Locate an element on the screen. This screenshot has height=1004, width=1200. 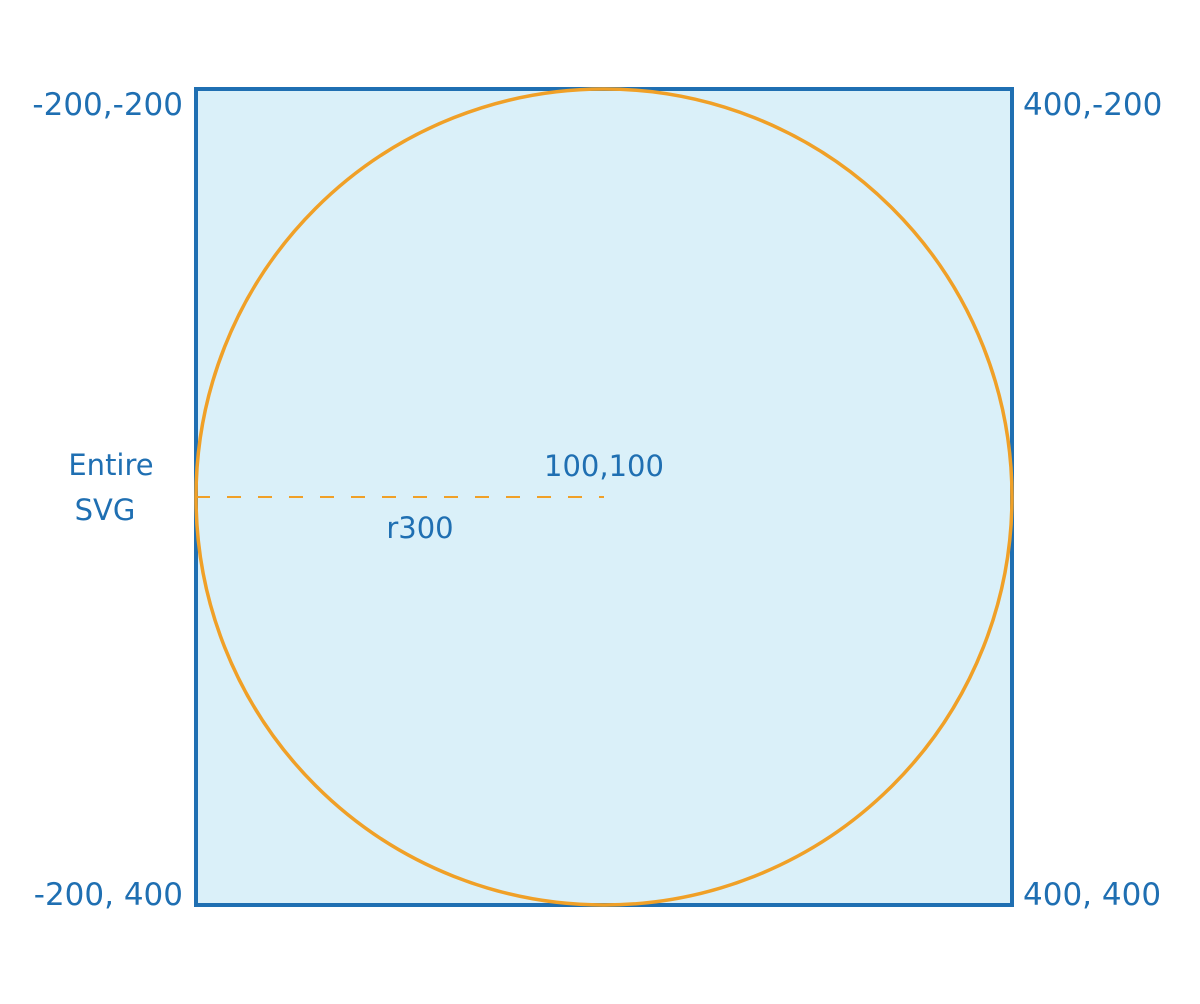
corner-label-top-right: 400,-200 is located at coordinates (1092, 105).